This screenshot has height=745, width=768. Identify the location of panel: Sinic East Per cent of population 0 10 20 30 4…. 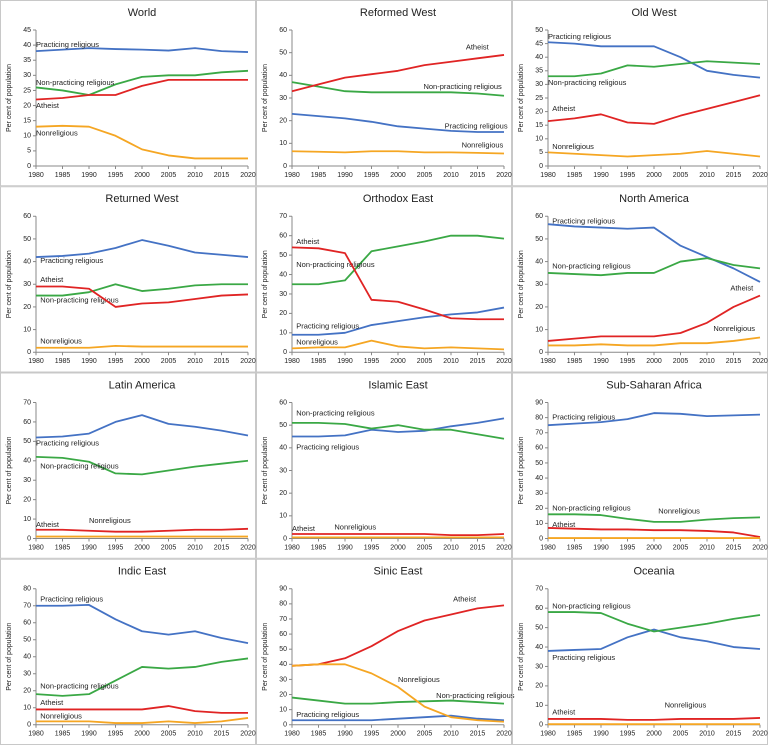
(385, 651).